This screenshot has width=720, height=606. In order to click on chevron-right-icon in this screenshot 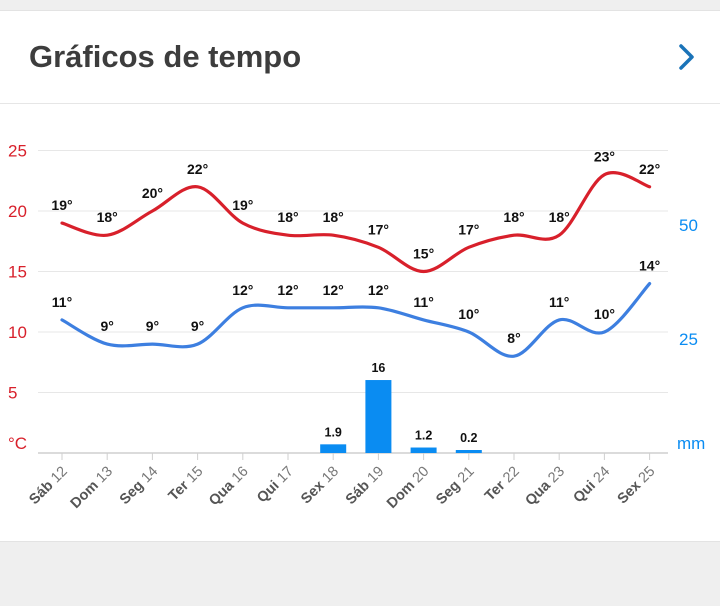, I will do `click(686, 57)`.